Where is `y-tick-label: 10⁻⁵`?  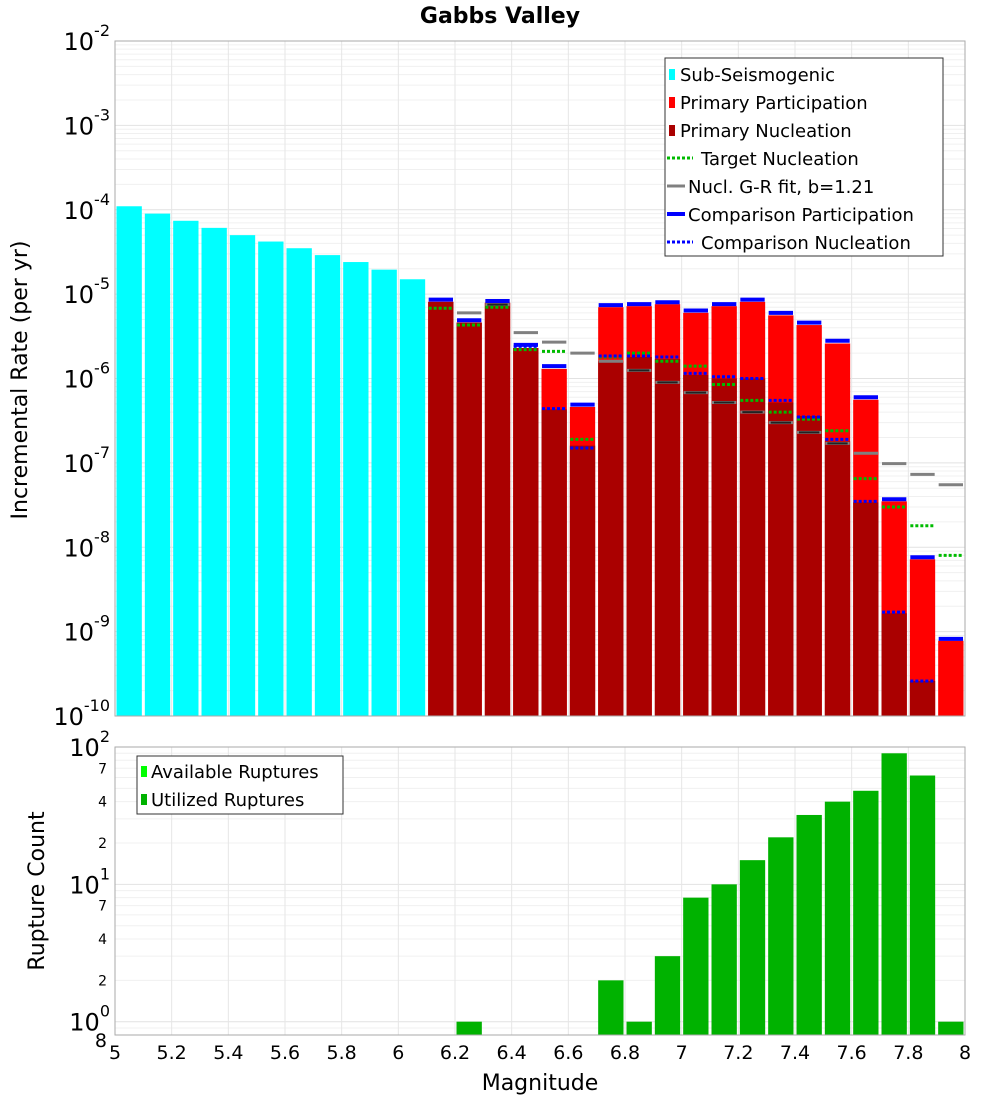 y-tick-label: 10⁻⁵ is located at coordinates (87, 291).